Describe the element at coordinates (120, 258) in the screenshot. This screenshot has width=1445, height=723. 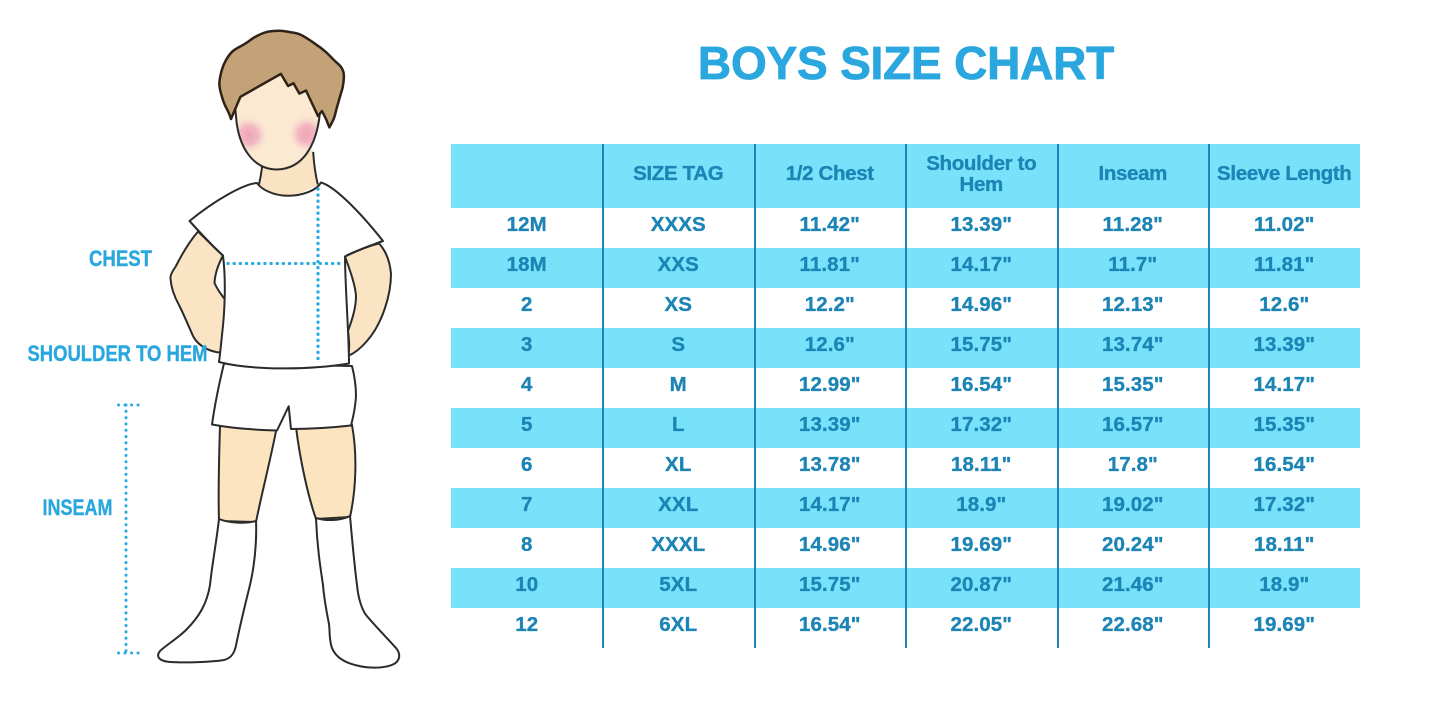
I see `svg-text: CHEST` at that location.